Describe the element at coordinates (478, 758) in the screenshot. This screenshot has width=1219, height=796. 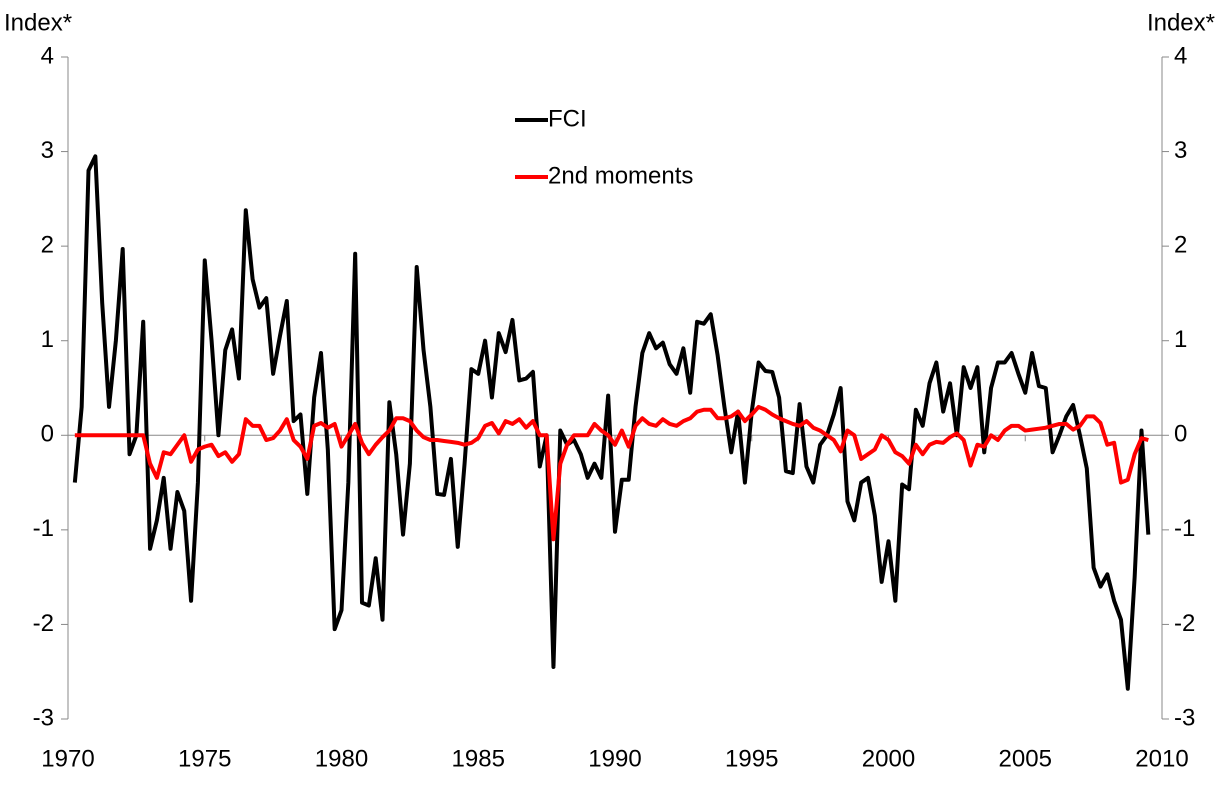
I see `x-tick-label: 1985` at that location.